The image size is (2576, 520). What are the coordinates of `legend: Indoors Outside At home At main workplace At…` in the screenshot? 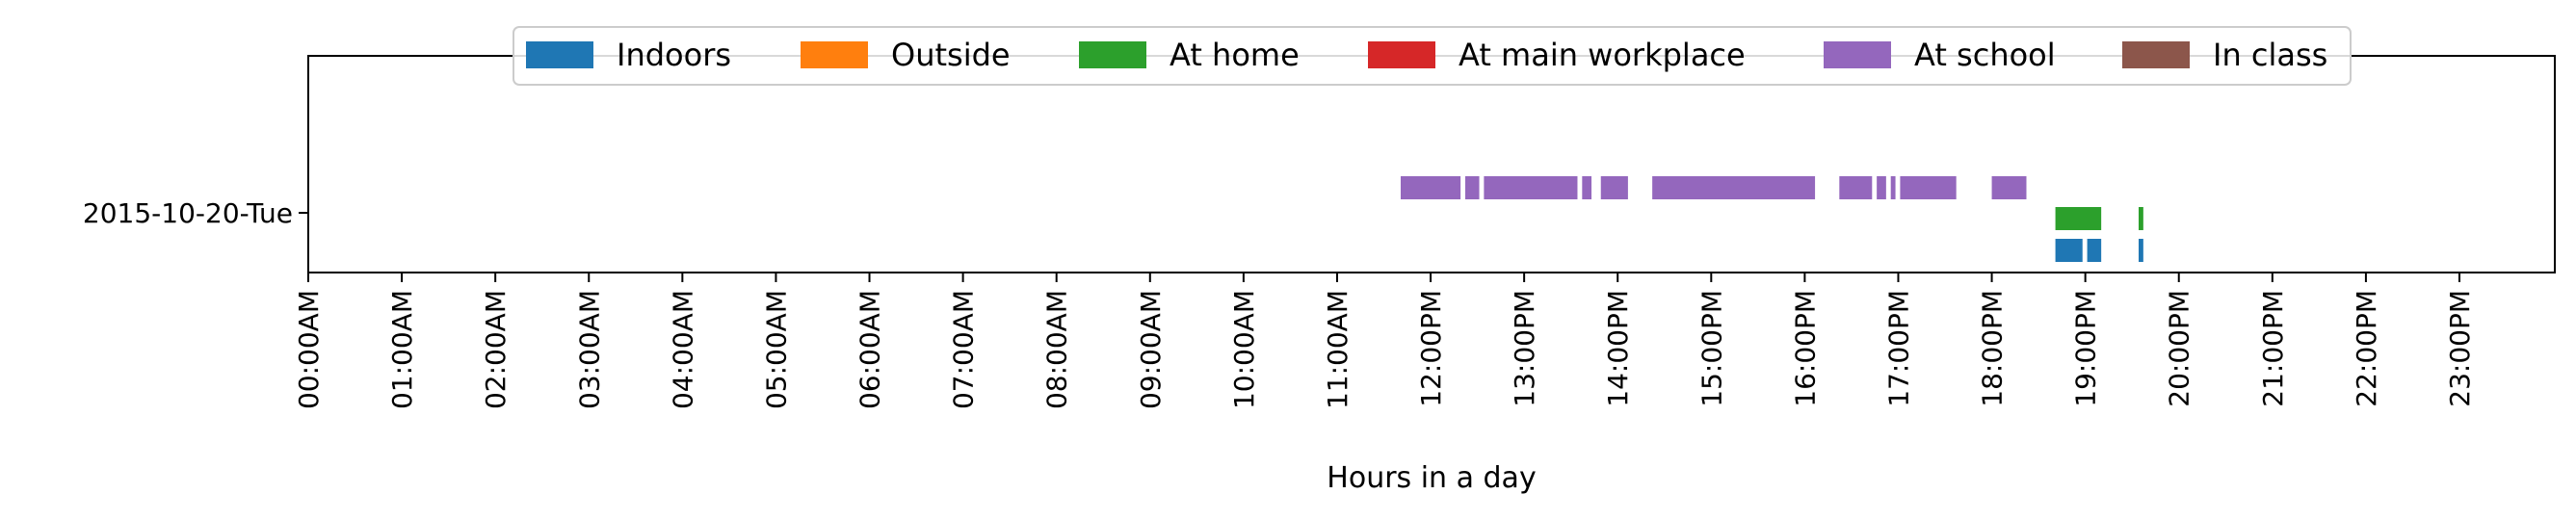 It's located at (1432, 56).